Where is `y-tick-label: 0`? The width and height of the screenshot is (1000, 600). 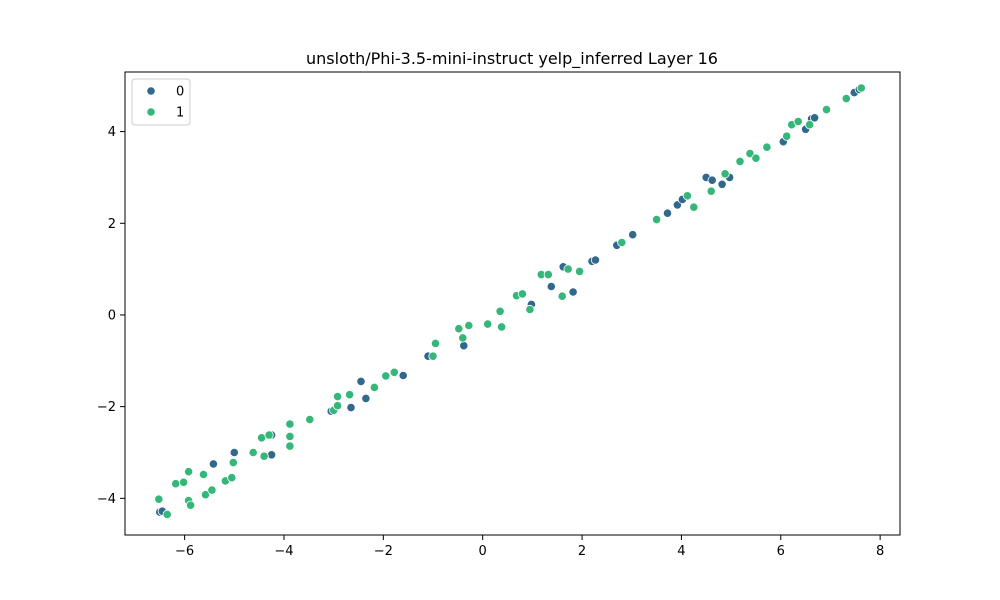 y-tick-label: 0 is located at coordinates (112, 315).